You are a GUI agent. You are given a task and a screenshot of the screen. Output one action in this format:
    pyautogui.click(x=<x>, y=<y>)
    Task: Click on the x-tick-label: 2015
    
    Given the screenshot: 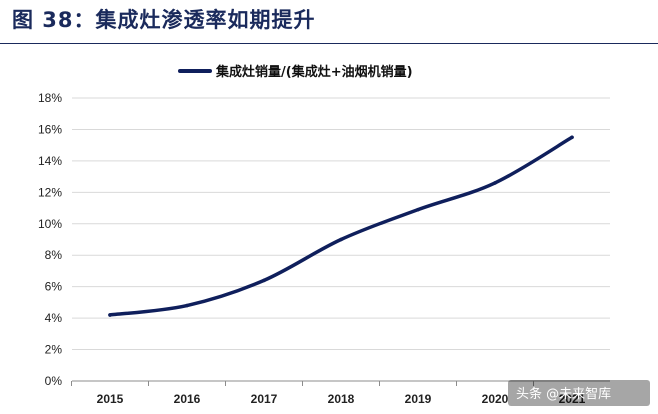 What is the action you would take?
    pyautogui.click(x=110, y=399)
    